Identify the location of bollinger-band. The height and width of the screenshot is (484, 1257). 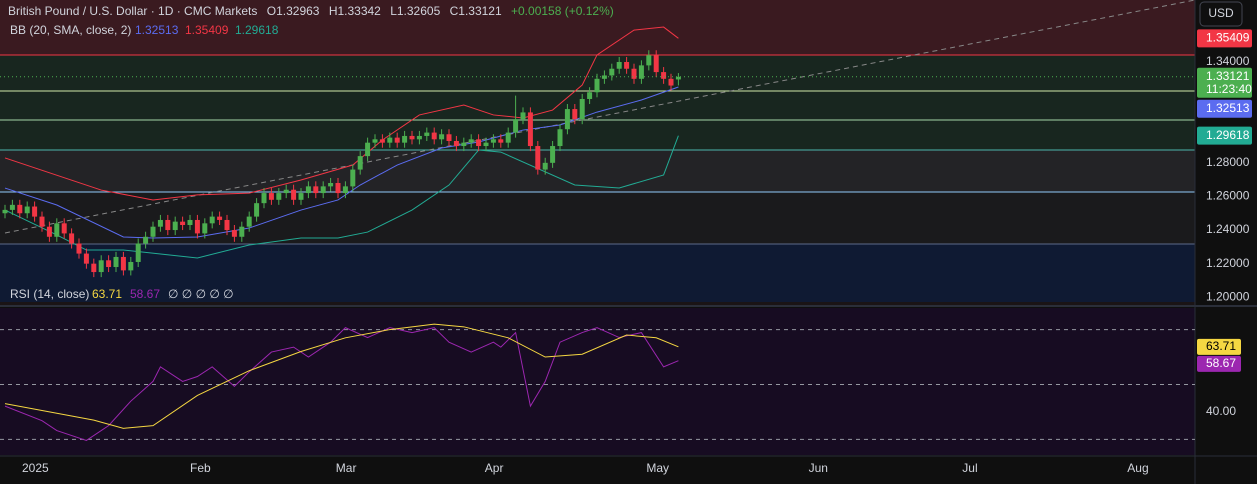
(341, 197).